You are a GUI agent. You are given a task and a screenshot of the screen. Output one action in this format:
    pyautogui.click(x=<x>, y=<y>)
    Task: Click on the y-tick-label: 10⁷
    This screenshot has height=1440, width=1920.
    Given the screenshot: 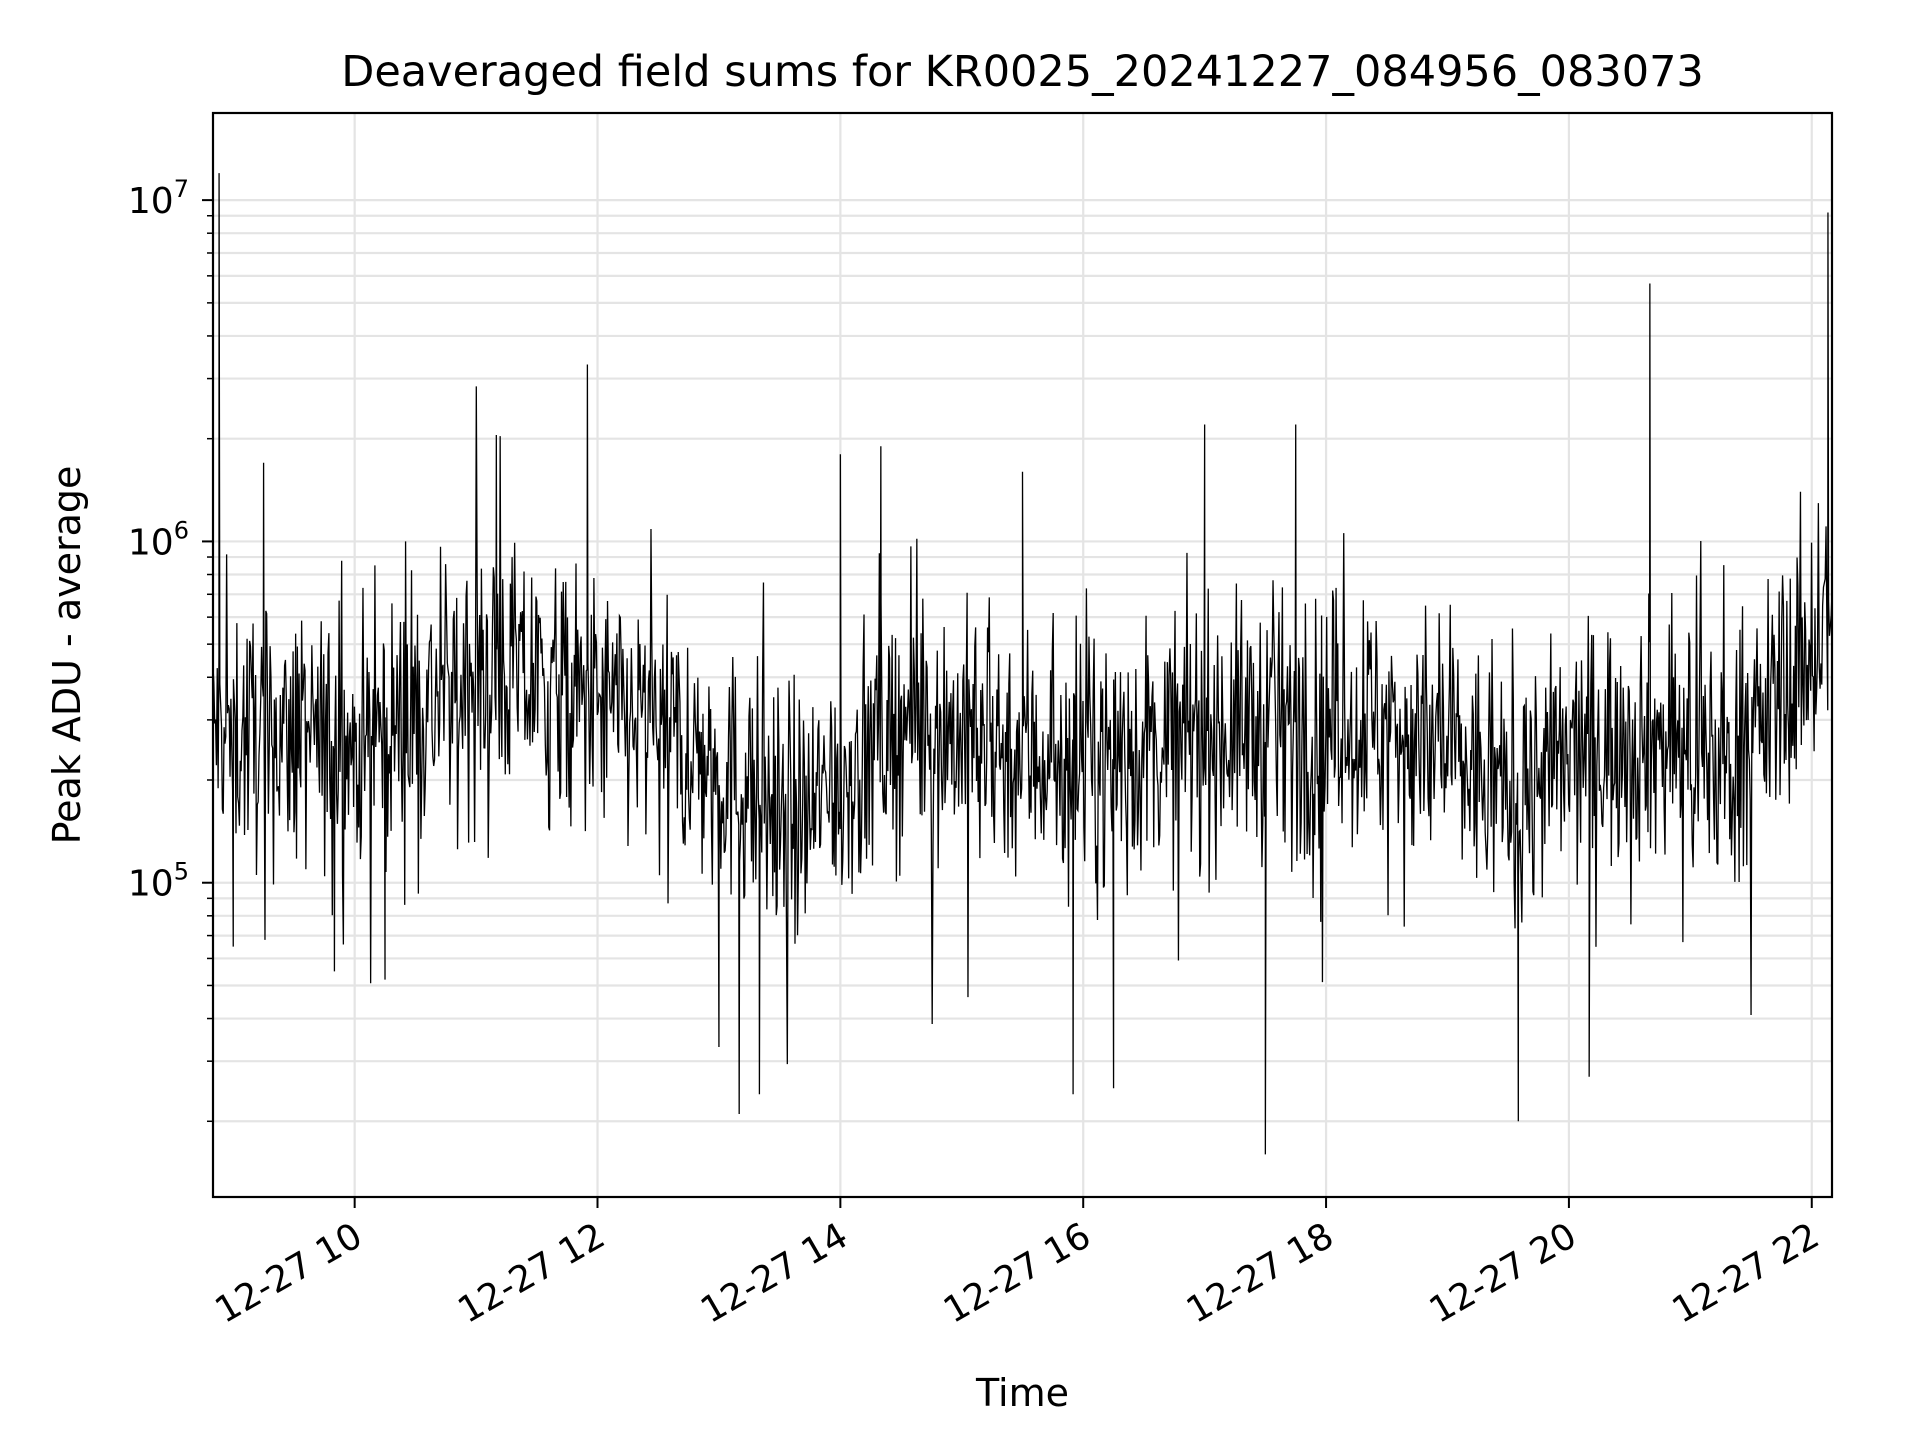 What is the action you would take?
    pyautogui.click(x=158, y=198)
    